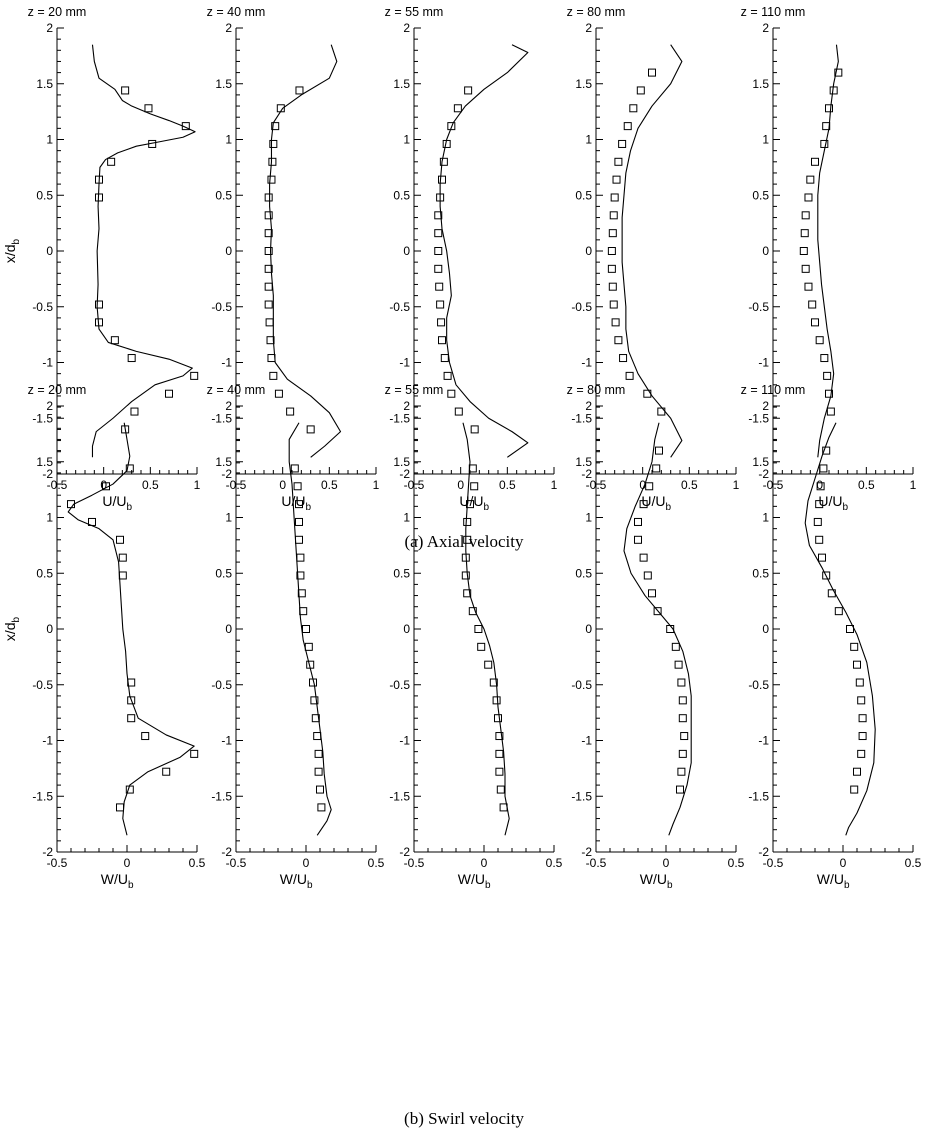  I want to click on panel-title: z = 55 mm, so click(414, 12).